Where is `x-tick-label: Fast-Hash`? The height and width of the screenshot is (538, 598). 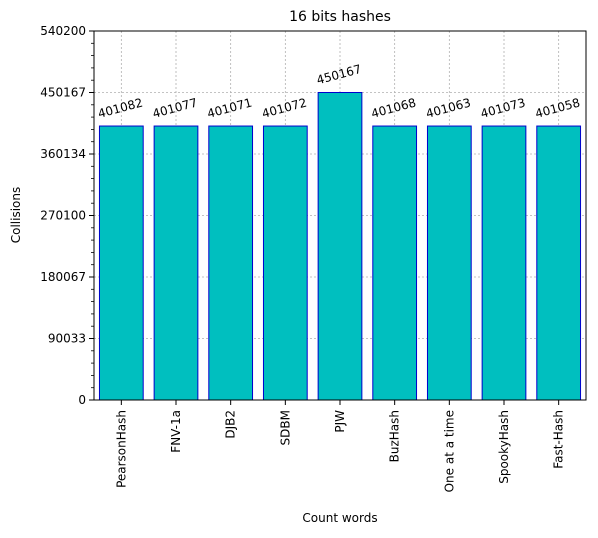
x-tick-label: Fast-Hash is located at coordinates (559, 439).